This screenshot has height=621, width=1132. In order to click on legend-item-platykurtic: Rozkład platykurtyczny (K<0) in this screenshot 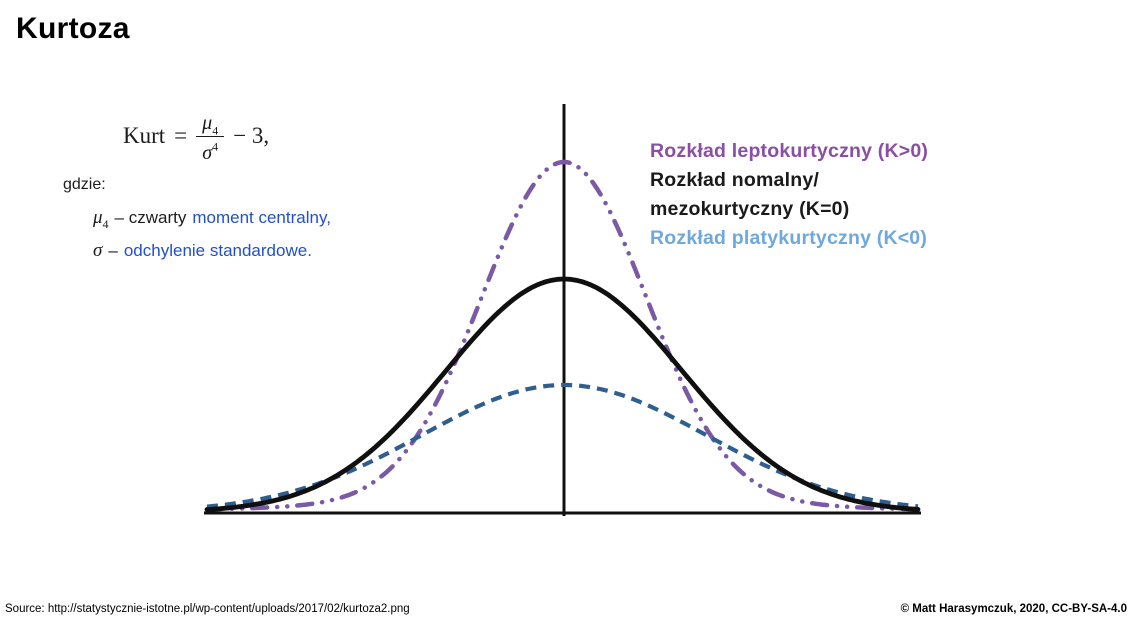, I will do `click(789, 238)`.